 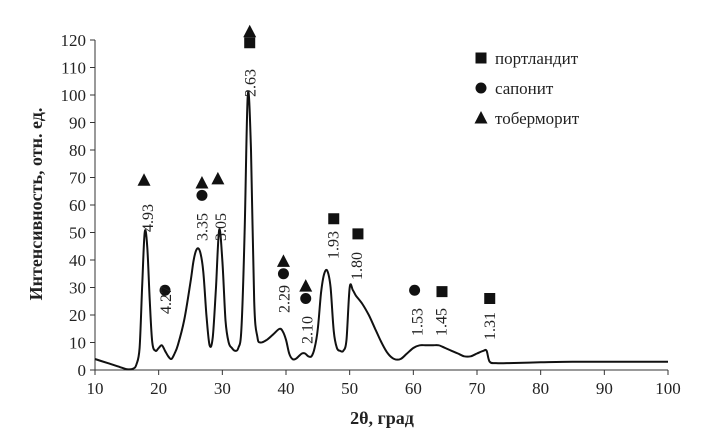 What do you see at coordinates (77, 233) in the screenshot?
I see `y-tick-label: 50` at bounding box center [77, 233].